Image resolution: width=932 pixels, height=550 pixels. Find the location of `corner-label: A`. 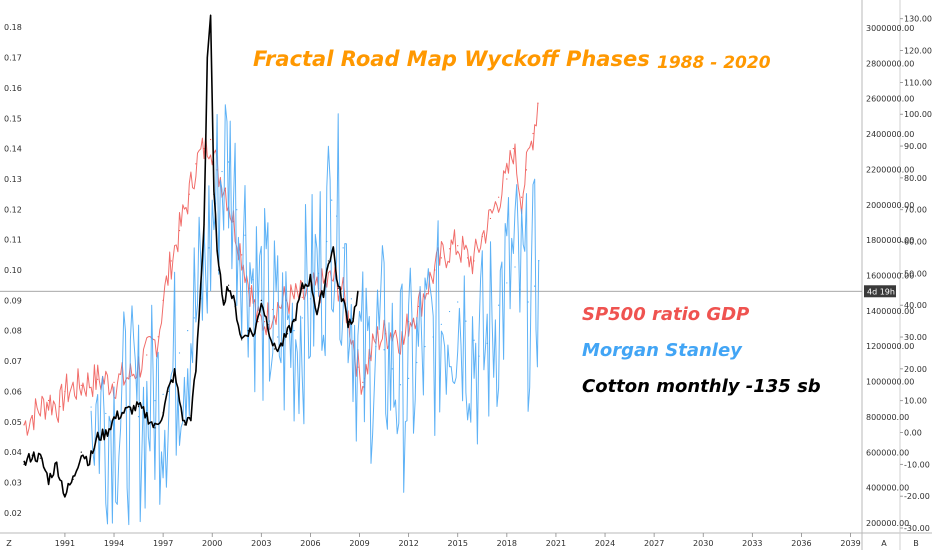

corner-label: A is located at coordinates (884, 543).